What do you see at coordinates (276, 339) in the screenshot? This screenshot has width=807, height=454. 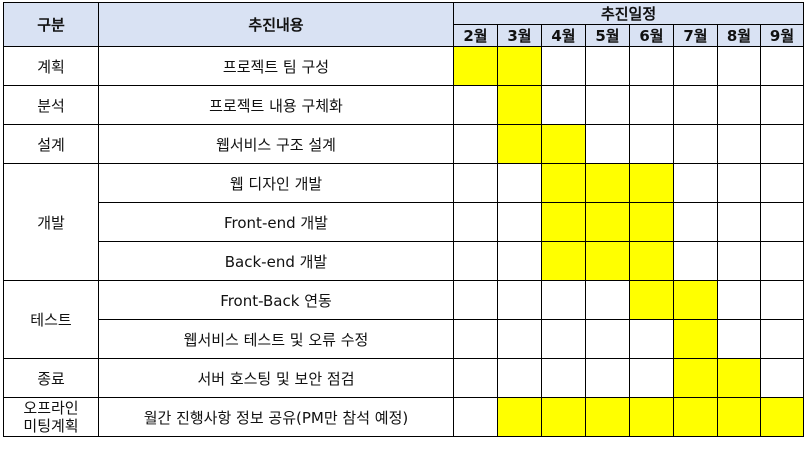 I see `task-cell: 웹서비스 테스트 및 오류 수정` at bounding box center [276, 339].